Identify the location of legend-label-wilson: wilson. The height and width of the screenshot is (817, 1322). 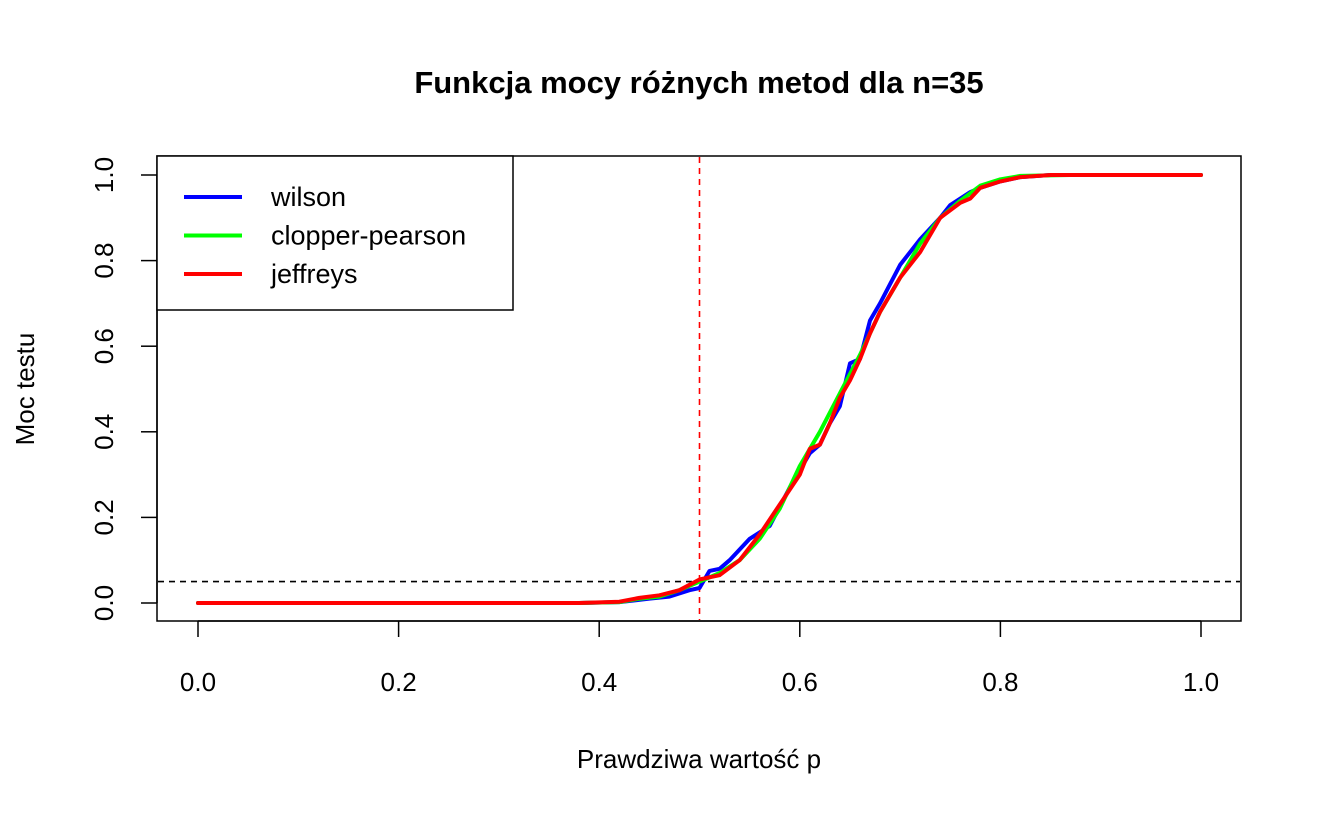
(308, 197).